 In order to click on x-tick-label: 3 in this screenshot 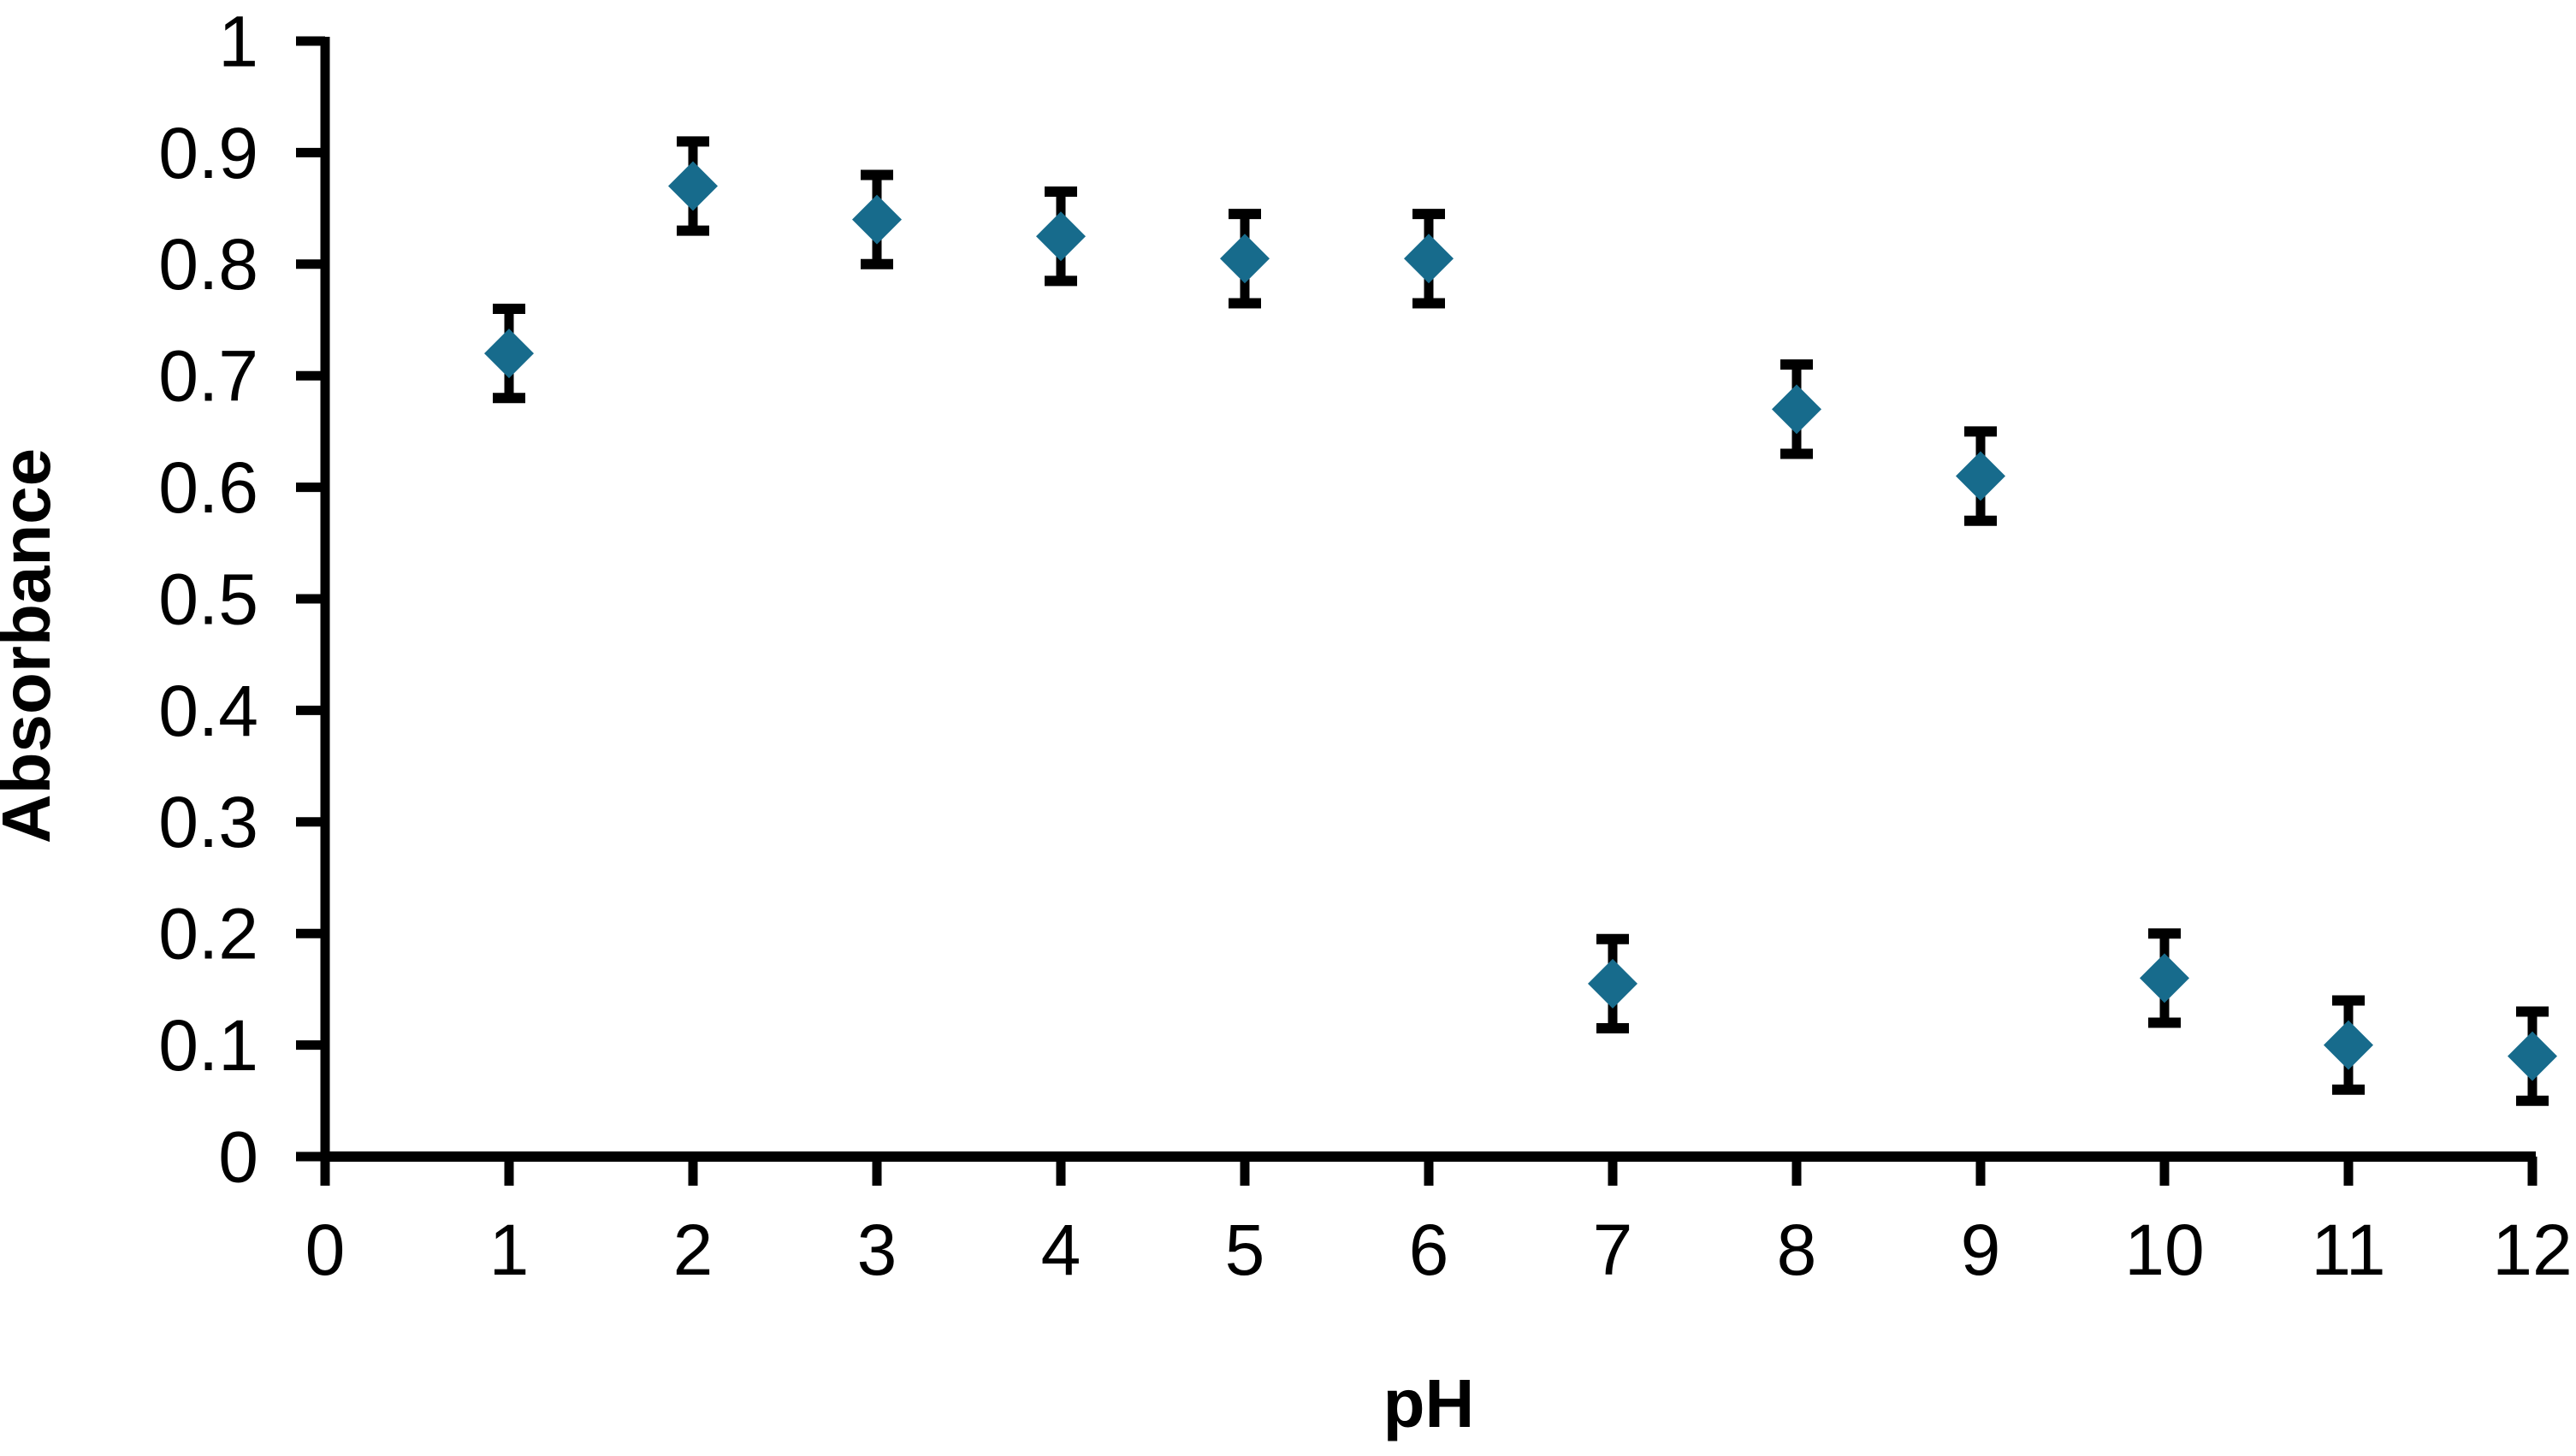, I will do `click(877, 1250)`.